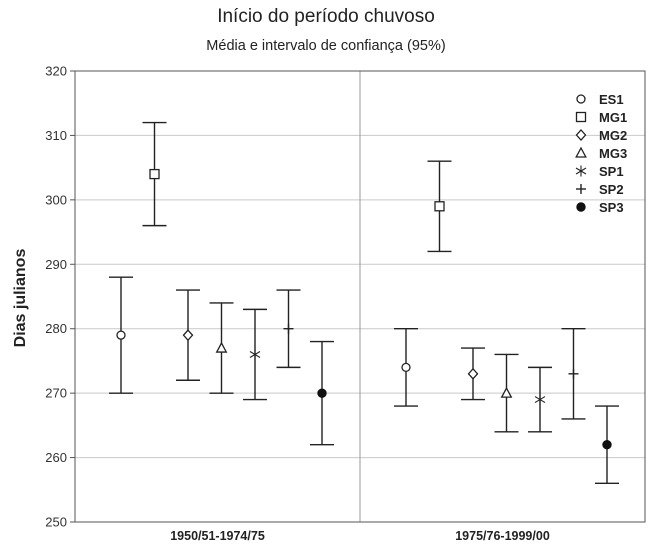 This screenshot has width=652, height=546. What do you see at coordinates (611, 99) in the screenshot?
I see `legend-label: ES1` at bounding box center [611, 99].